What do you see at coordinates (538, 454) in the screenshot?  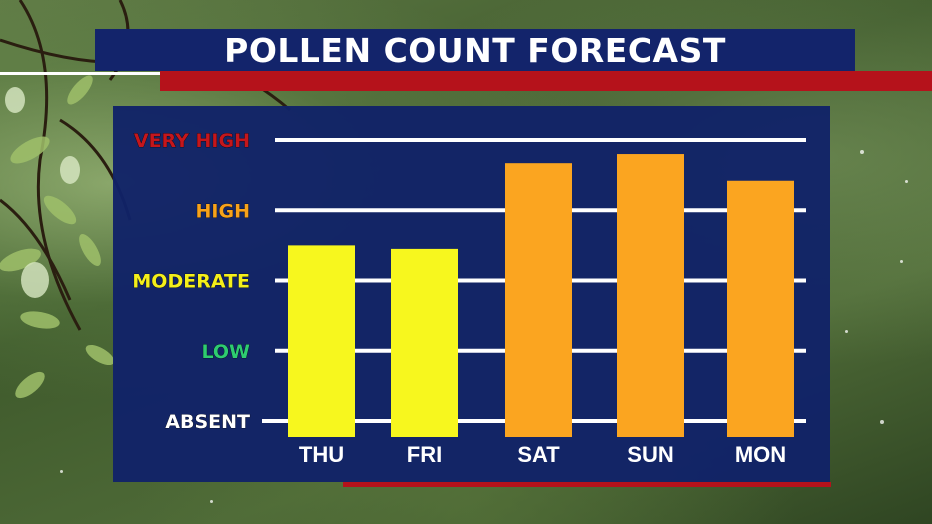 I see `day-label-sat: SAT` at bounding box center [538, 454].